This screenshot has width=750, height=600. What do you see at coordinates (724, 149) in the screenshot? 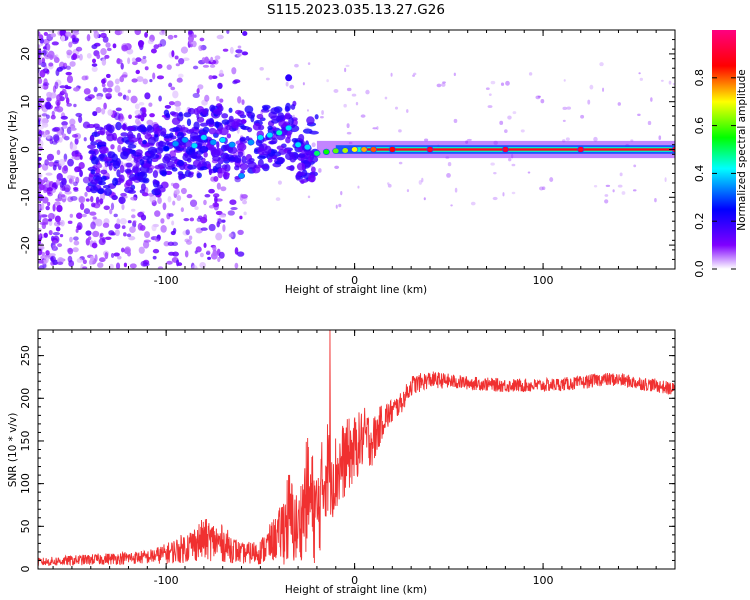
I see `colorbar-gradient` at bounding box center [724, 149].